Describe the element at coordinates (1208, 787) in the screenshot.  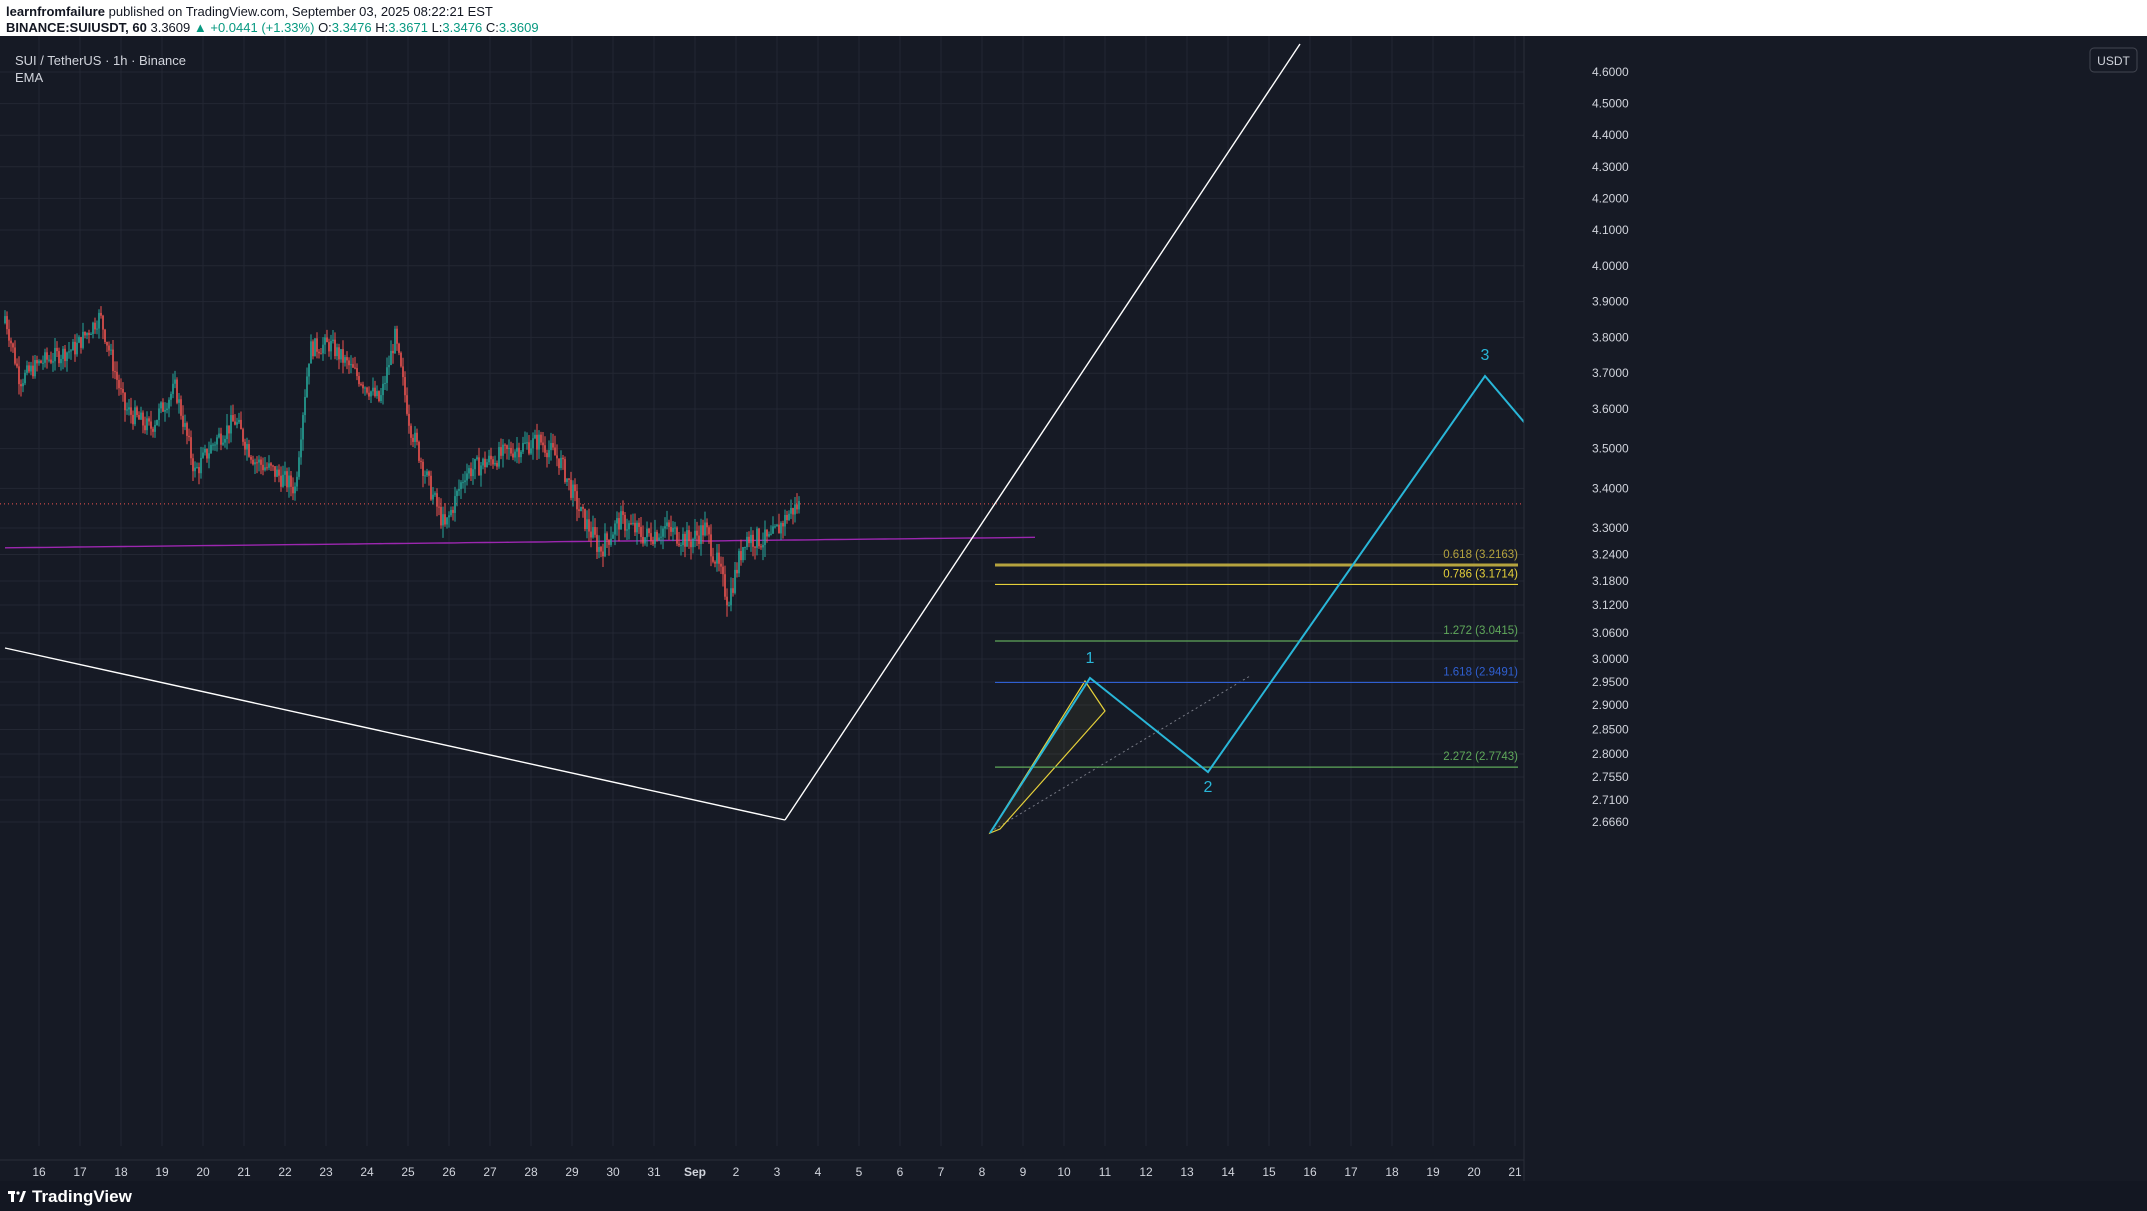
I see `wave-label: 2` at that location.